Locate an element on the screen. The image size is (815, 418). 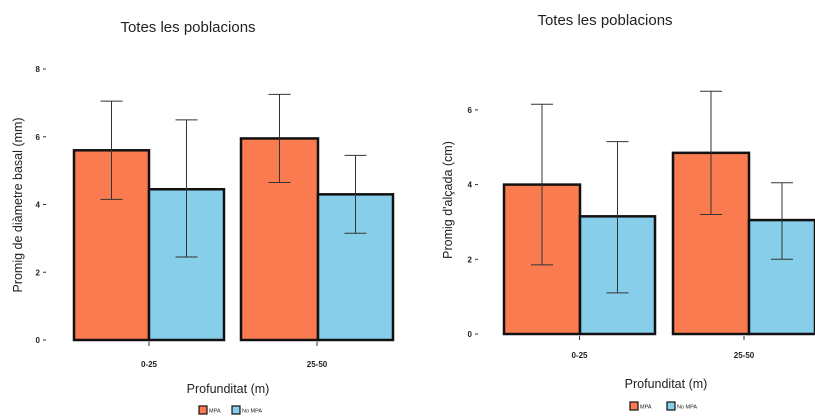
chart-1-y-axis-title: Promig de diàmetre basal (mm) is located at coordinates (18, 204).